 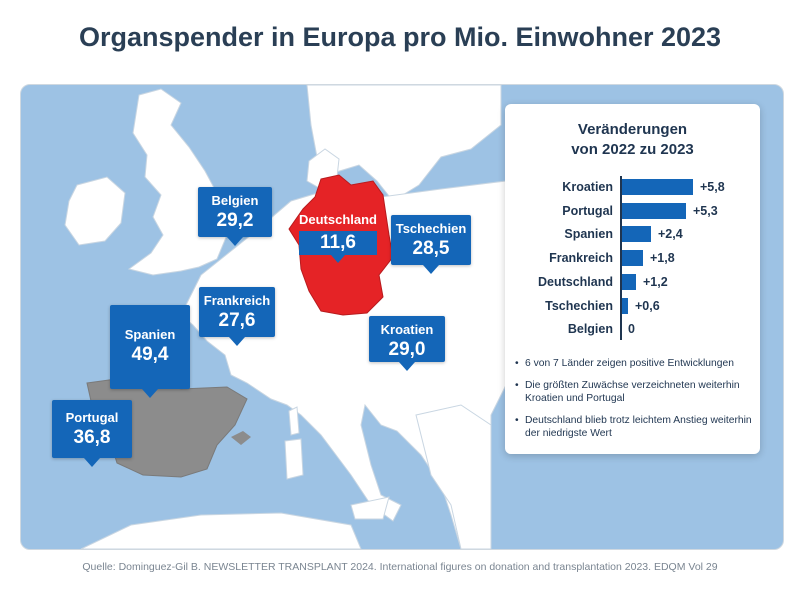 What do you see at coordinates (407, 349) in the screenshot?
I see `callout-value: 29,0` at bounding box center [407, 349].